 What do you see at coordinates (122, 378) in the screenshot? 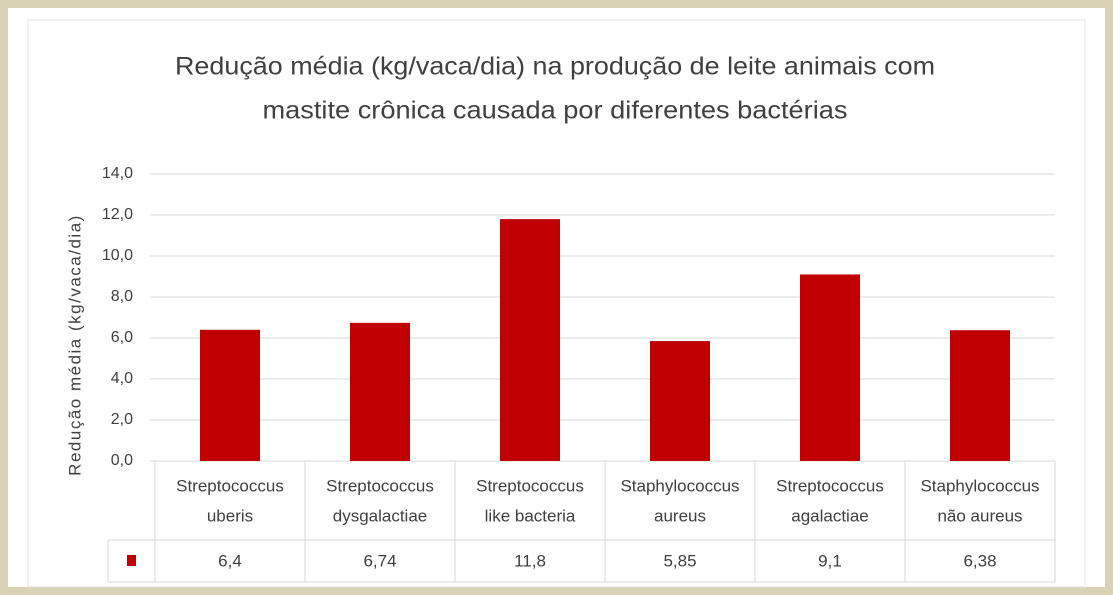
I see `y-tick-label: 4,0` at bounding box center [122, 378].